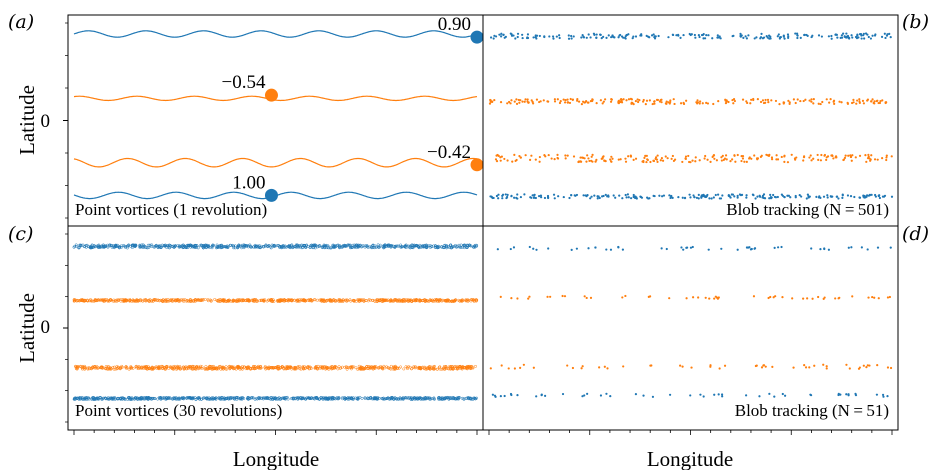 The width and height of the screenshot is (937, 470). What do you see at coordinates (27, 328) in the screenshot?
I see `ylabel-bottom: Latitude` at bounding box center [27, 328].